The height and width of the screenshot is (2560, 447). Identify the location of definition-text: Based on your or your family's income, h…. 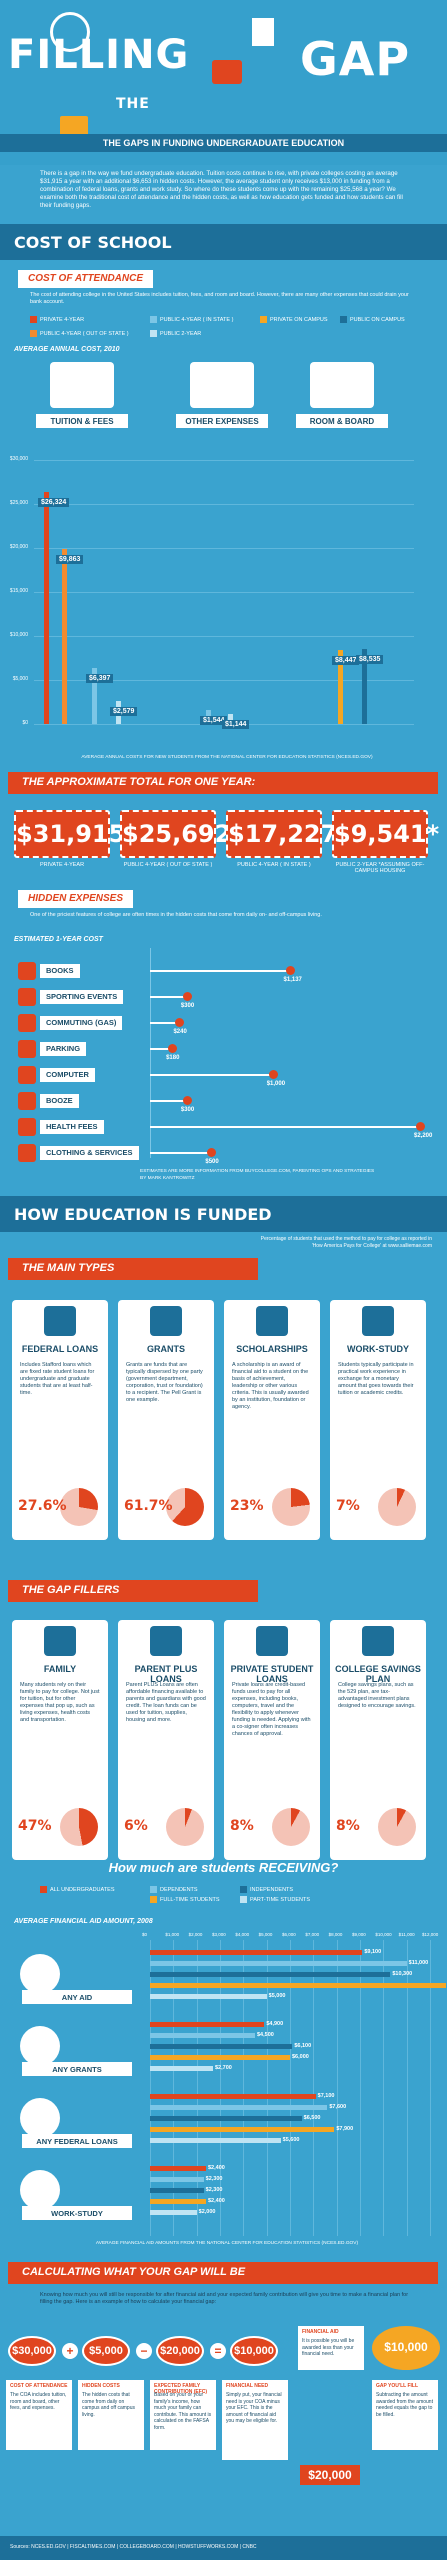
(183, 2411).